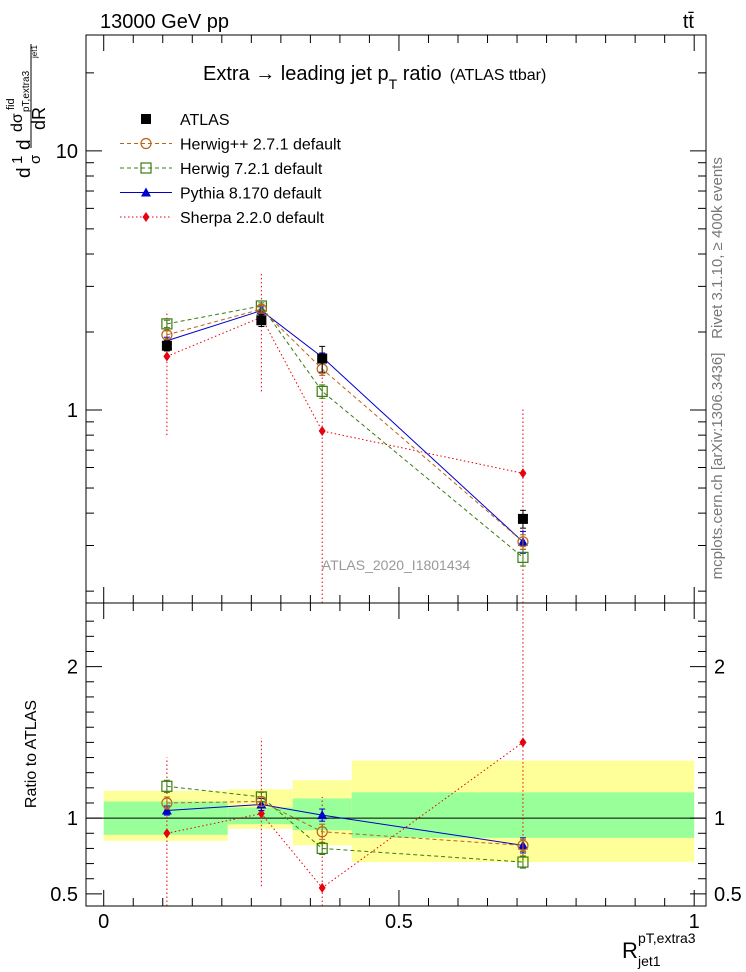 The image size is (746, 972). I want to click on ratio-bands, so click(399, 811).